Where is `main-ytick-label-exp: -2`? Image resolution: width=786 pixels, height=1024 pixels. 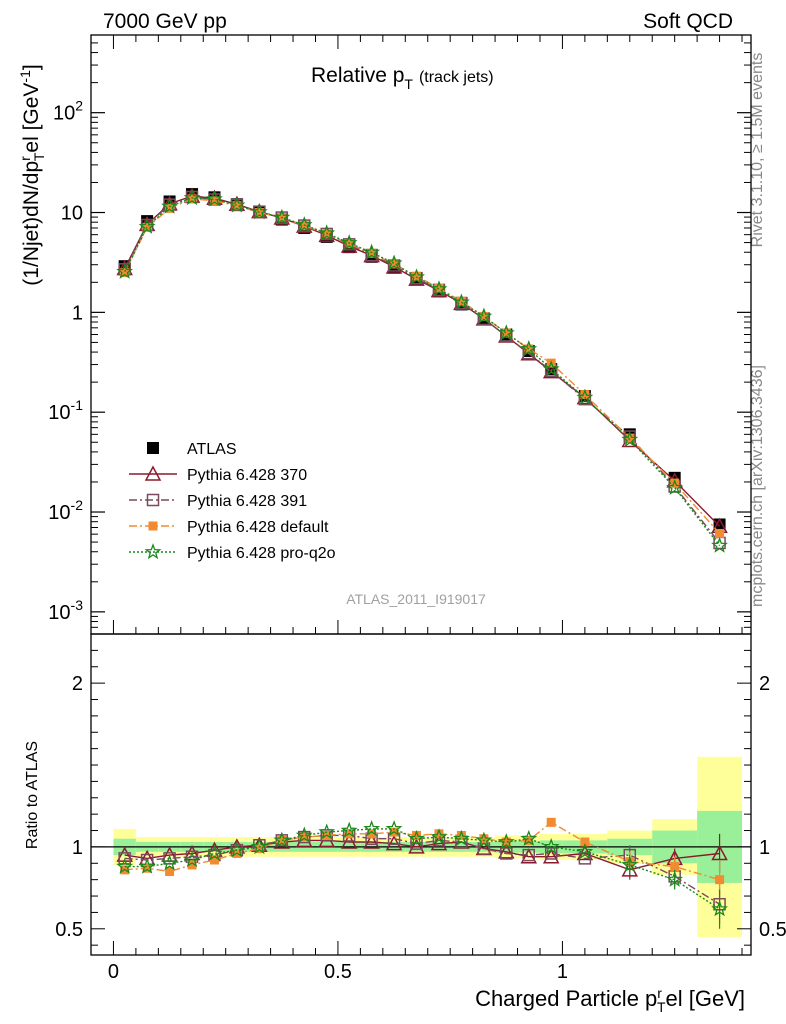 main-ytick-label-exp: -2 is located at coordinates (77, 505).